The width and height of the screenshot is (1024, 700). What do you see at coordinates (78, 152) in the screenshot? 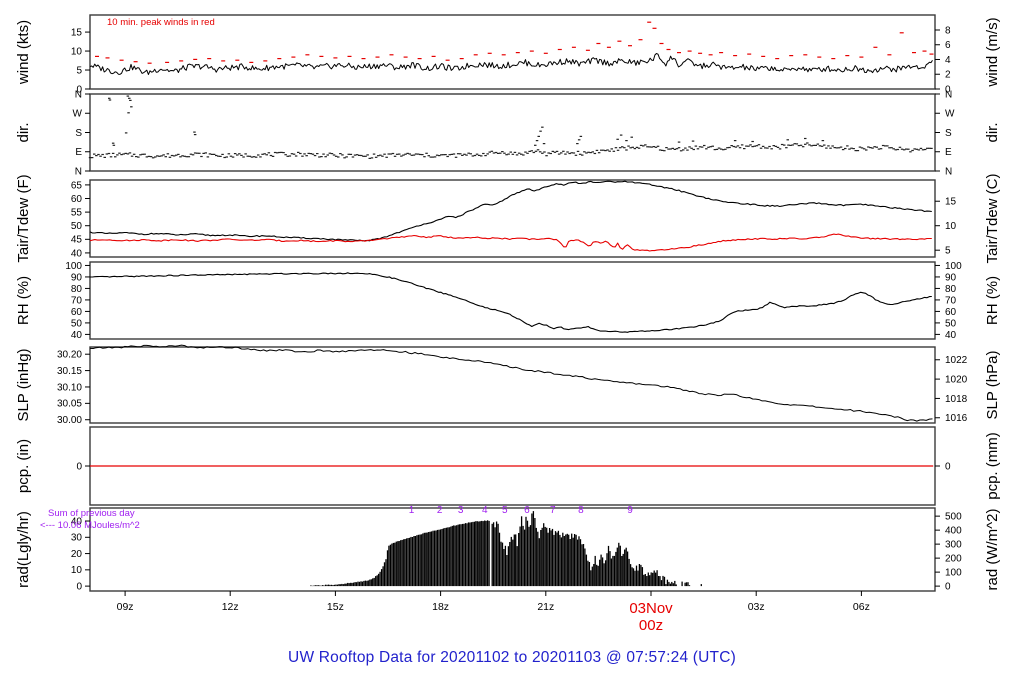
I see `ytick-left-dir: E` at bounding box center [78, 152].